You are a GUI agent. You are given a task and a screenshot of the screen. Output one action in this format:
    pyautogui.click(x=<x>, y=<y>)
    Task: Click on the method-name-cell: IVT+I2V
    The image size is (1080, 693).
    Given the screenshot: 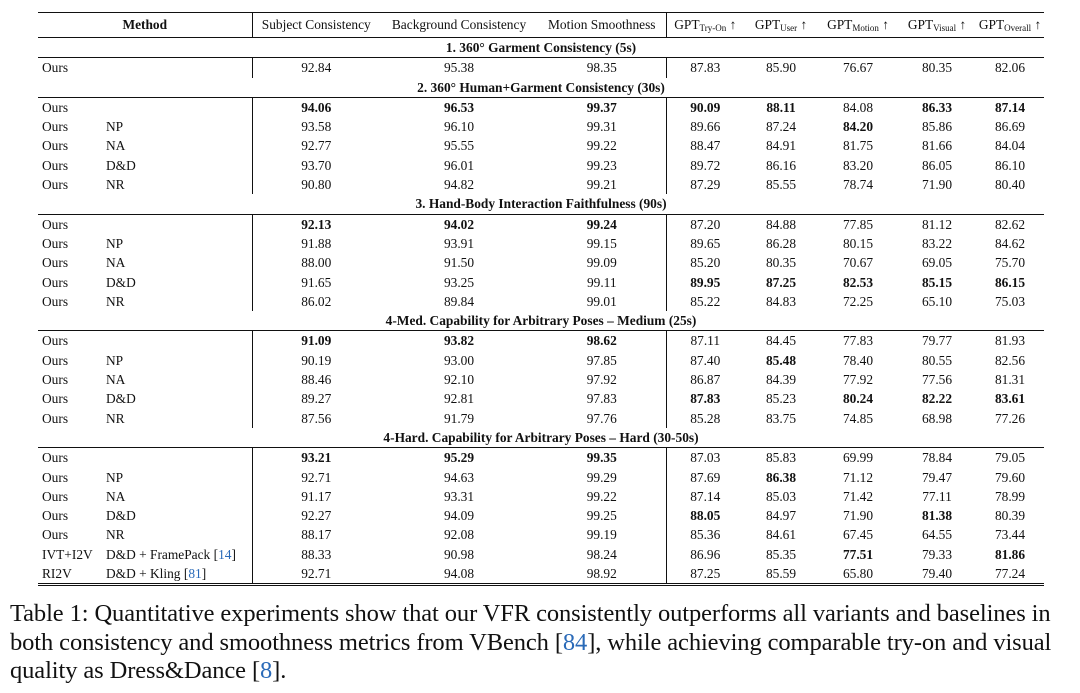 What is the action you would take?
    pyautogui.click(x=67, y=554)
    